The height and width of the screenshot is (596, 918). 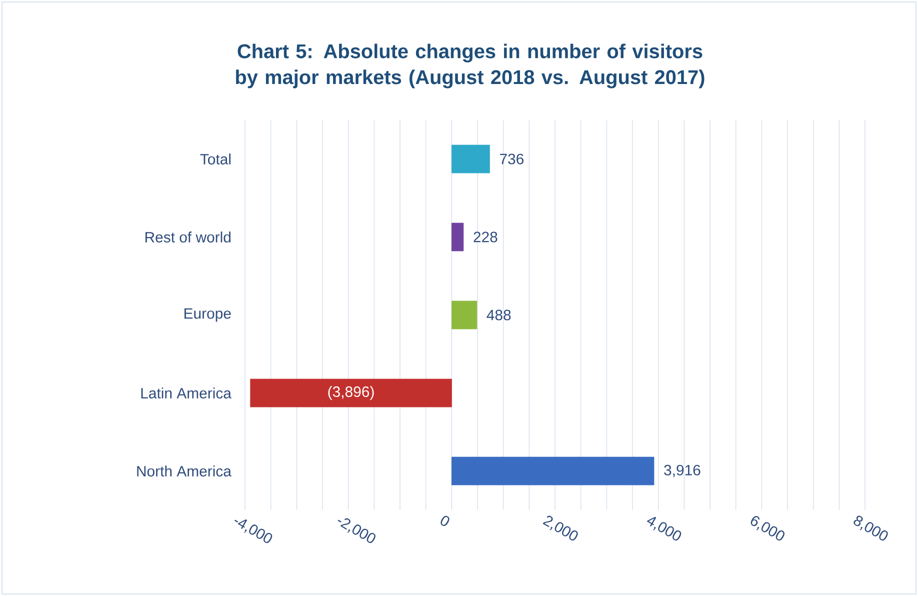 I want to click on y-tick-label: Europe, so click(x=207, y=315).